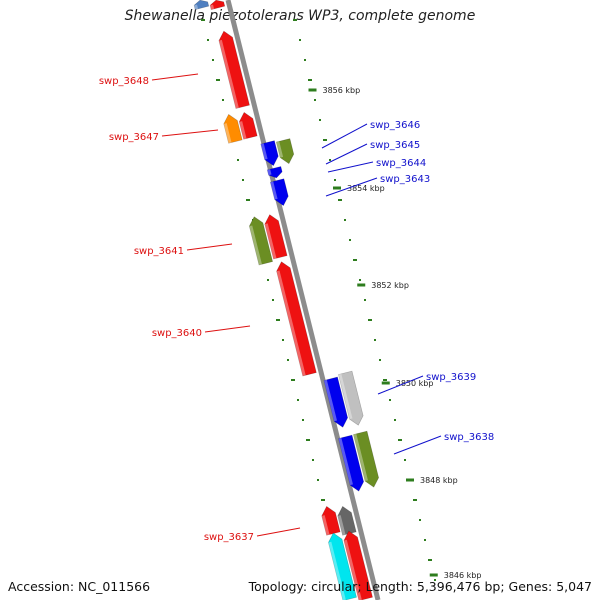  I want to click on gene-label: swp_3641, so click(159, 251).